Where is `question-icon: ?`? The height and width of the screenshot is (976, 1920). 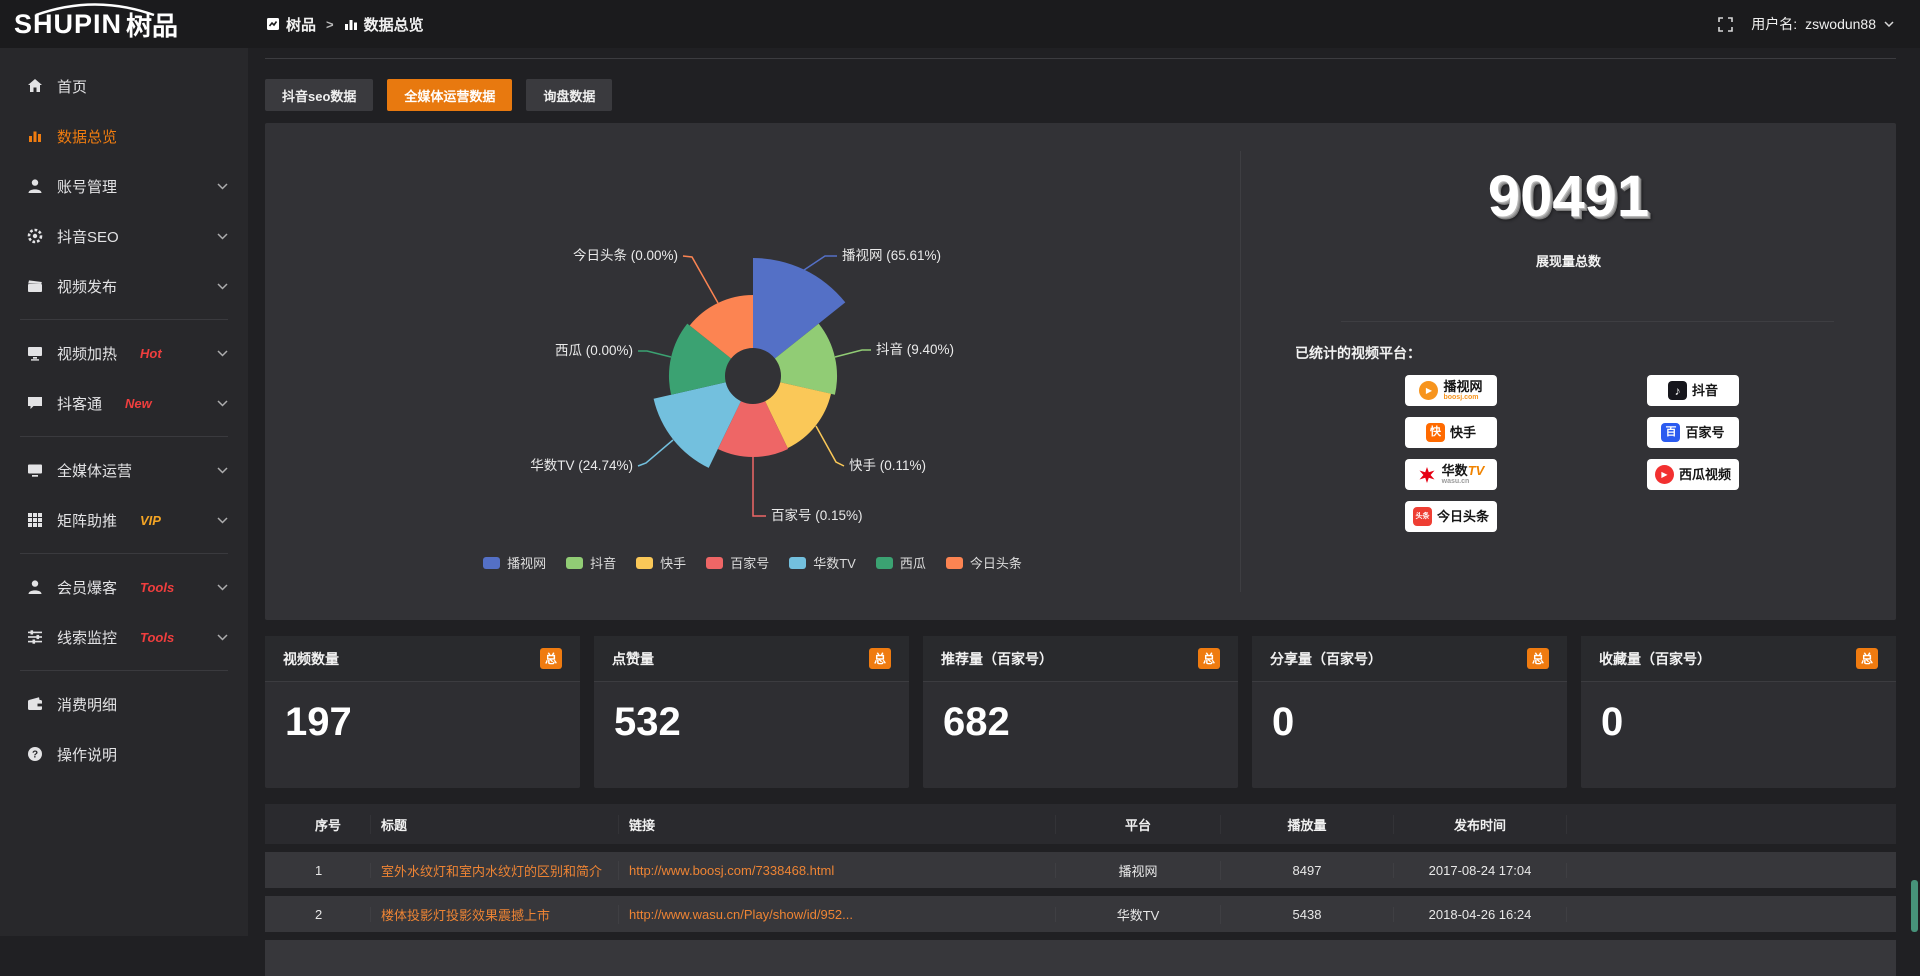
question-icon: ? is located at coordinates (35, 754).